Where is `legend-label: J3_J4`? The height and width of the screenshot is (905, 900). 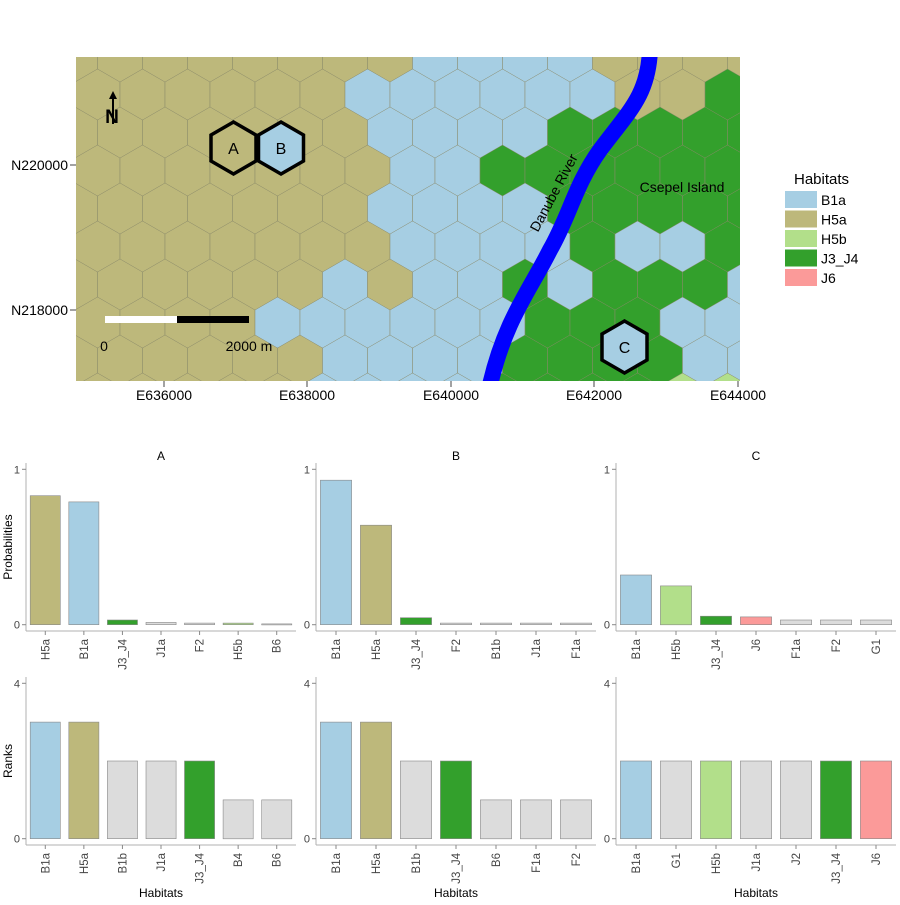 legend-label: J3_J4 is located at coordinates (840, 259).